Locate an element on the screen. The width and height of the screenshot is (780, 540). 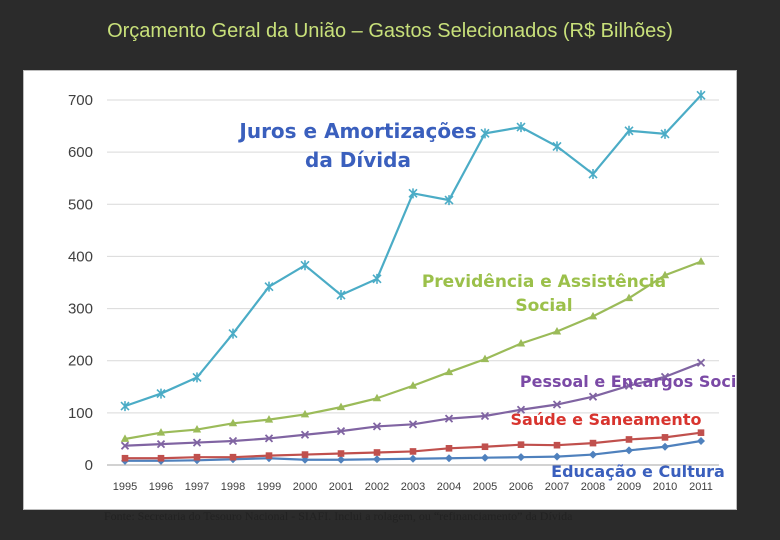
x-tick-label: 2004 is located at coordinates (449, 487).